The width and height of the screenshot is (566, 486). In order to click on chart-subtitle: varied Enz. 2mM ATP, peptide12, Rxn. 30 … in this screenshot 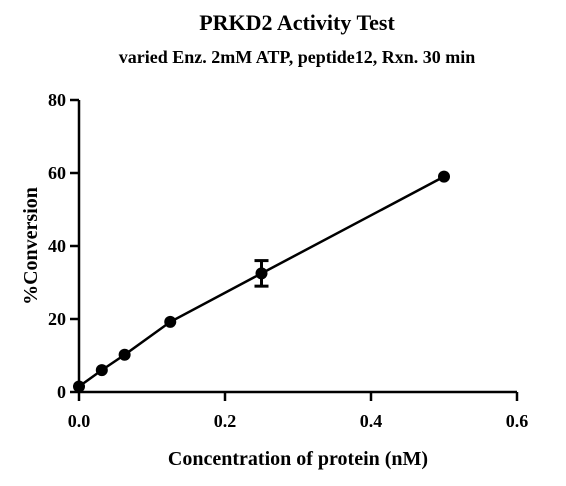, I will do `click(297, 57)`.